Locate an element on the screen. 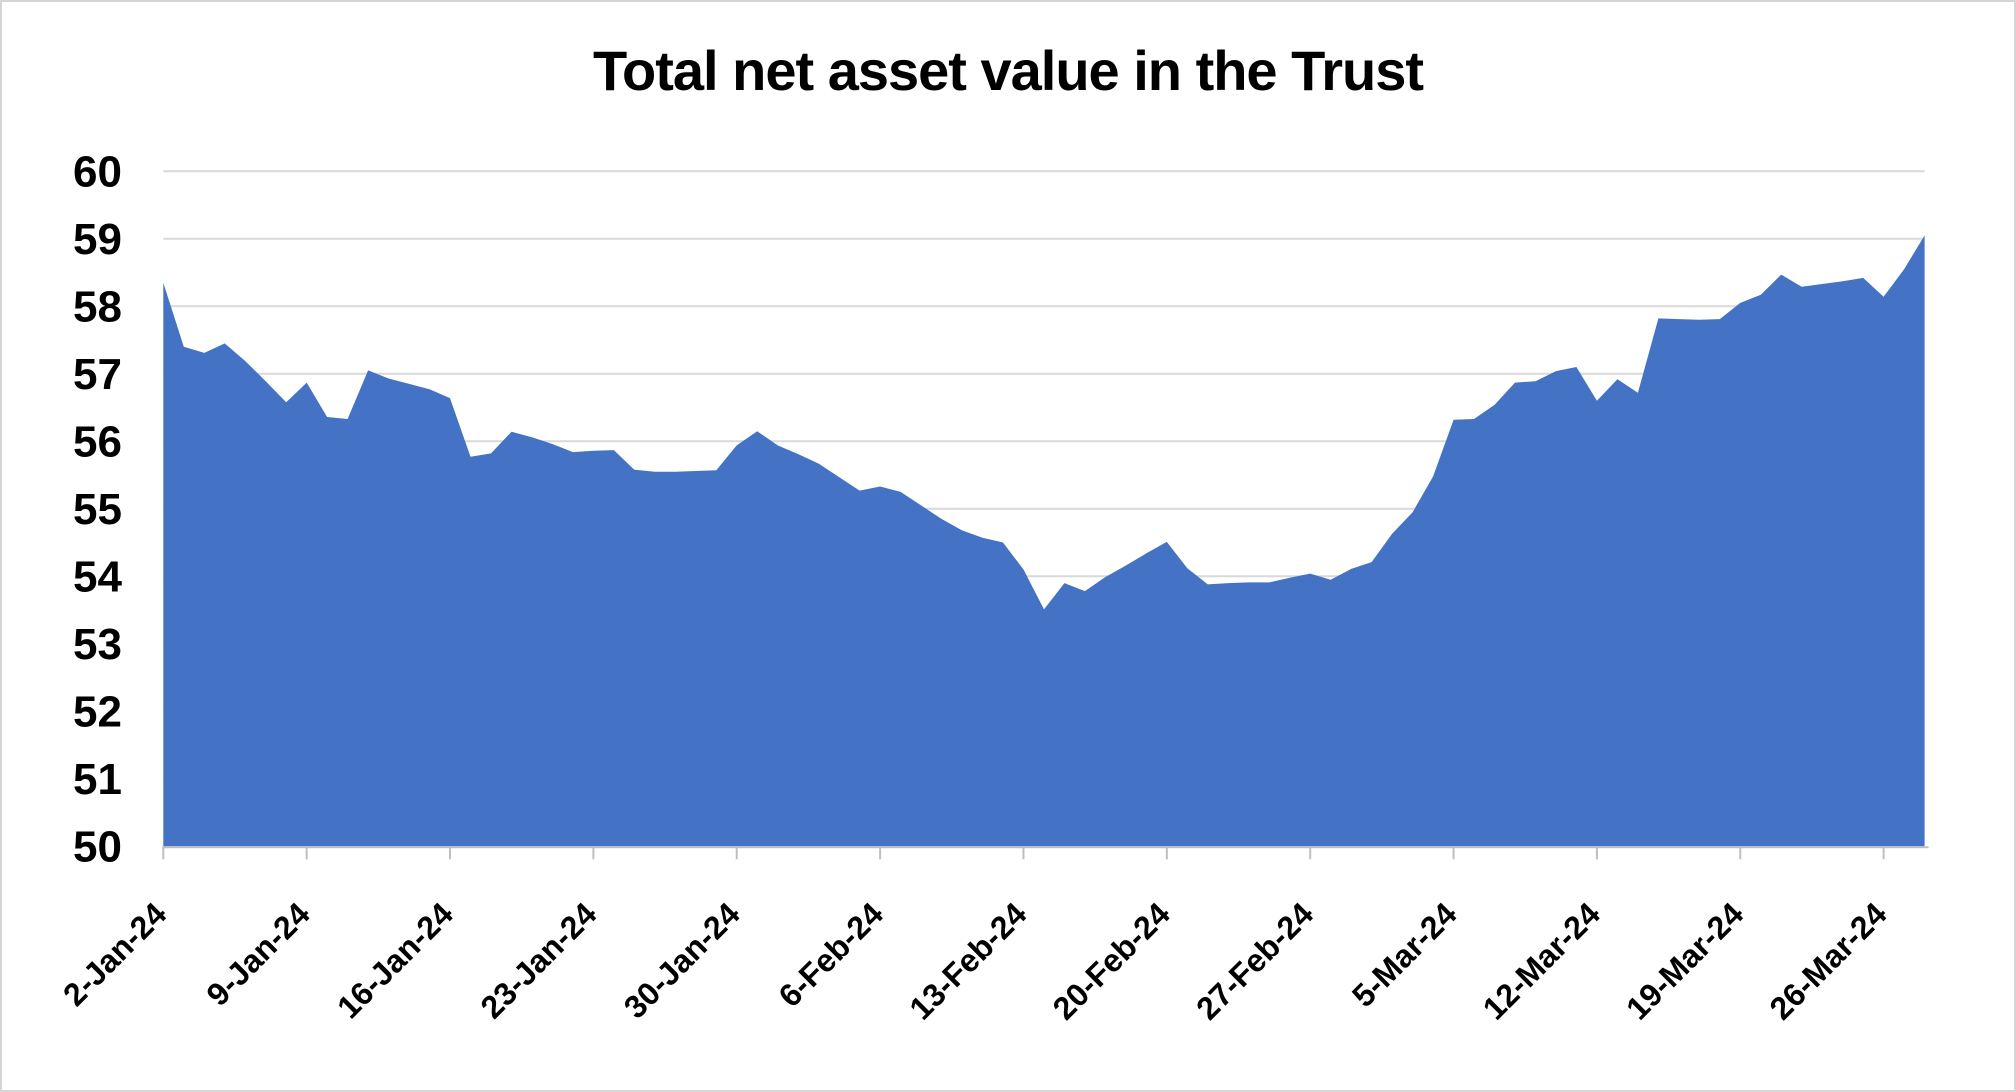 This screenshot has height=1092, width=2016. y-tick-label: 60 is located at coordinates (97, 171).